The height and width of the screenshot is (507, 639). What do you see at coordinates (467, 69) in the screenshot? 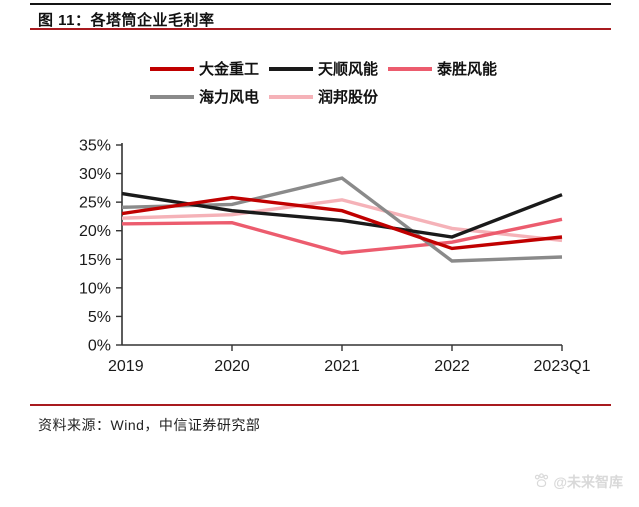
I see `legend-label: 泰胜风能` at bounding box center [467, 69].